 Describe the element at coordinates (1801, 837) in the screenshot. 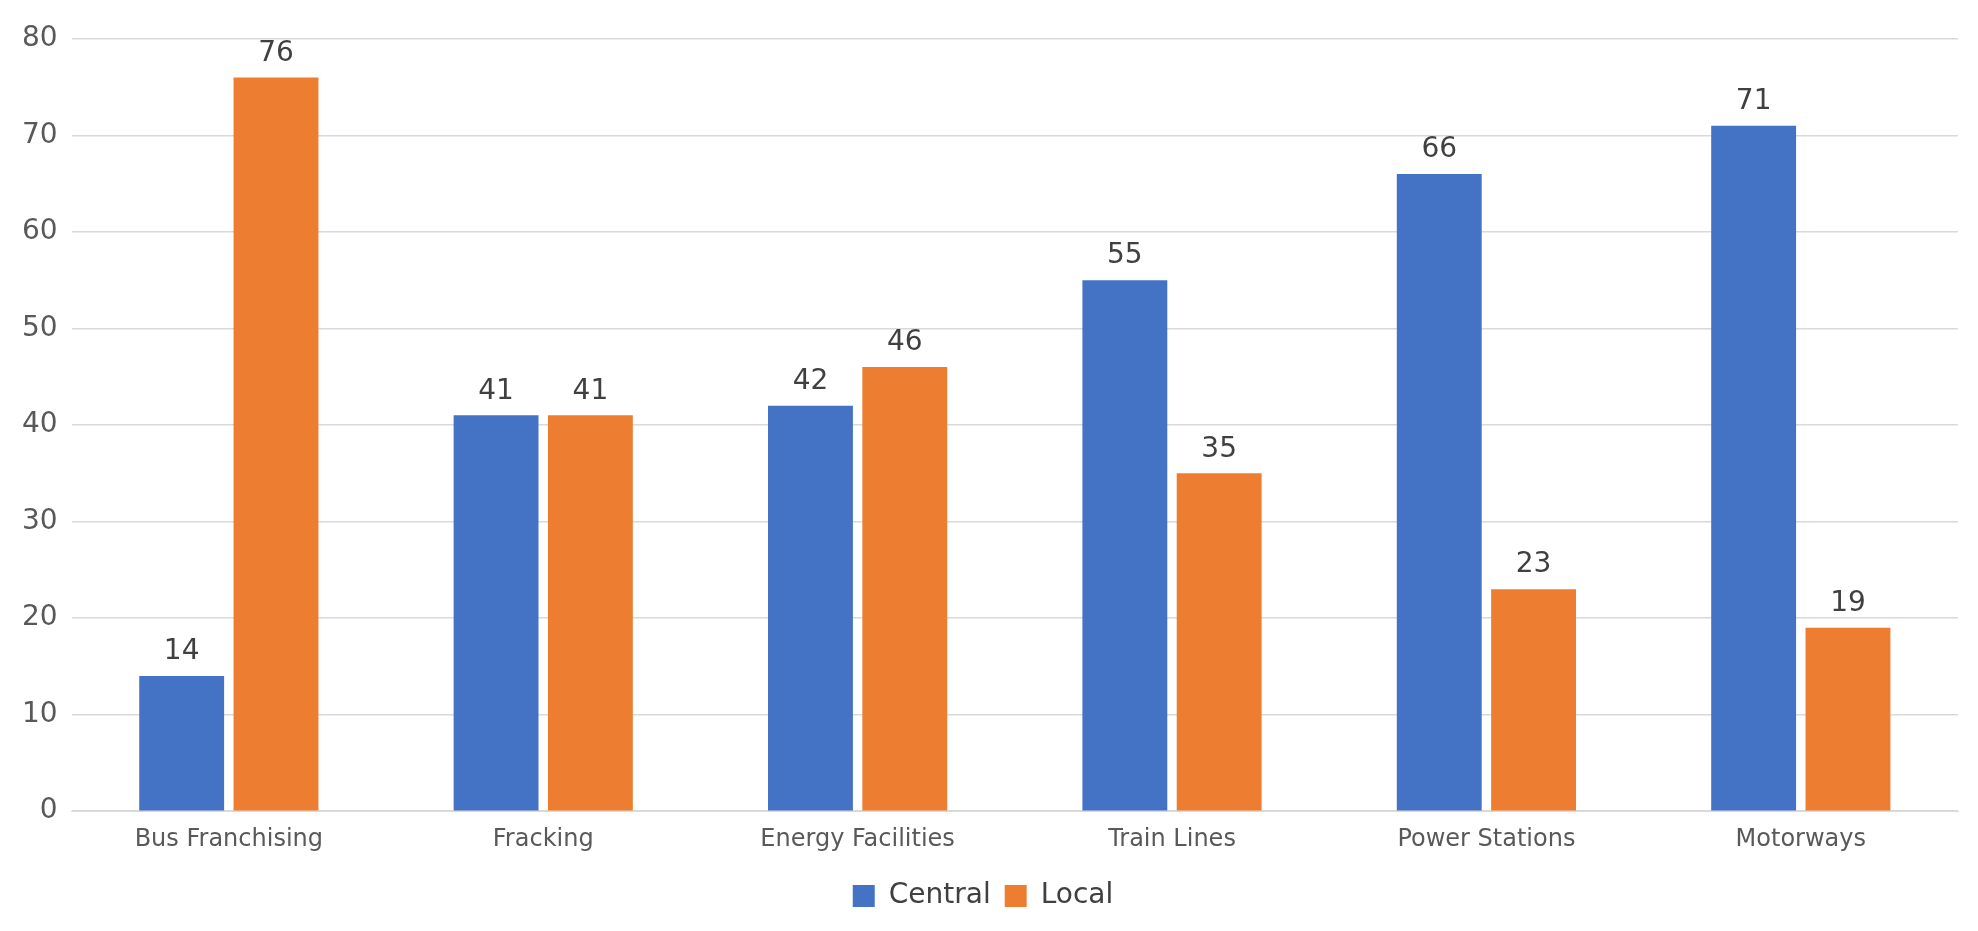

I see `x-tick-label: Motorways` at that location.